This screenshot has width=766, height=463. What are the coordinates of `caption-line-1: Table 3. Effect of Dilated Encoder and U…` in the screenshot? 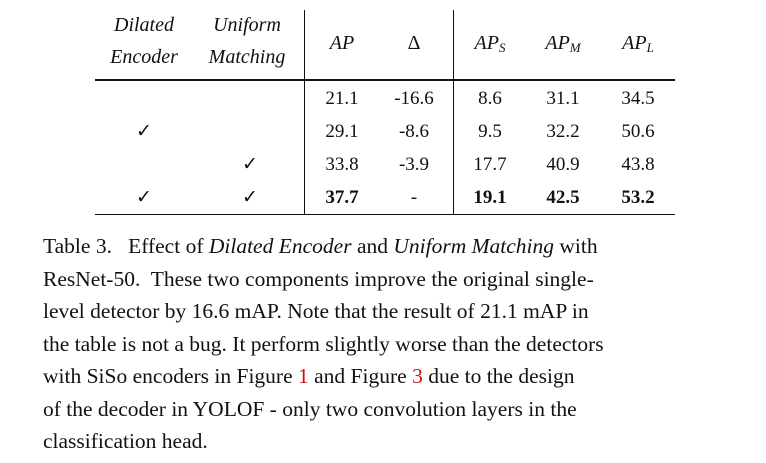 It's located at (320, 246).